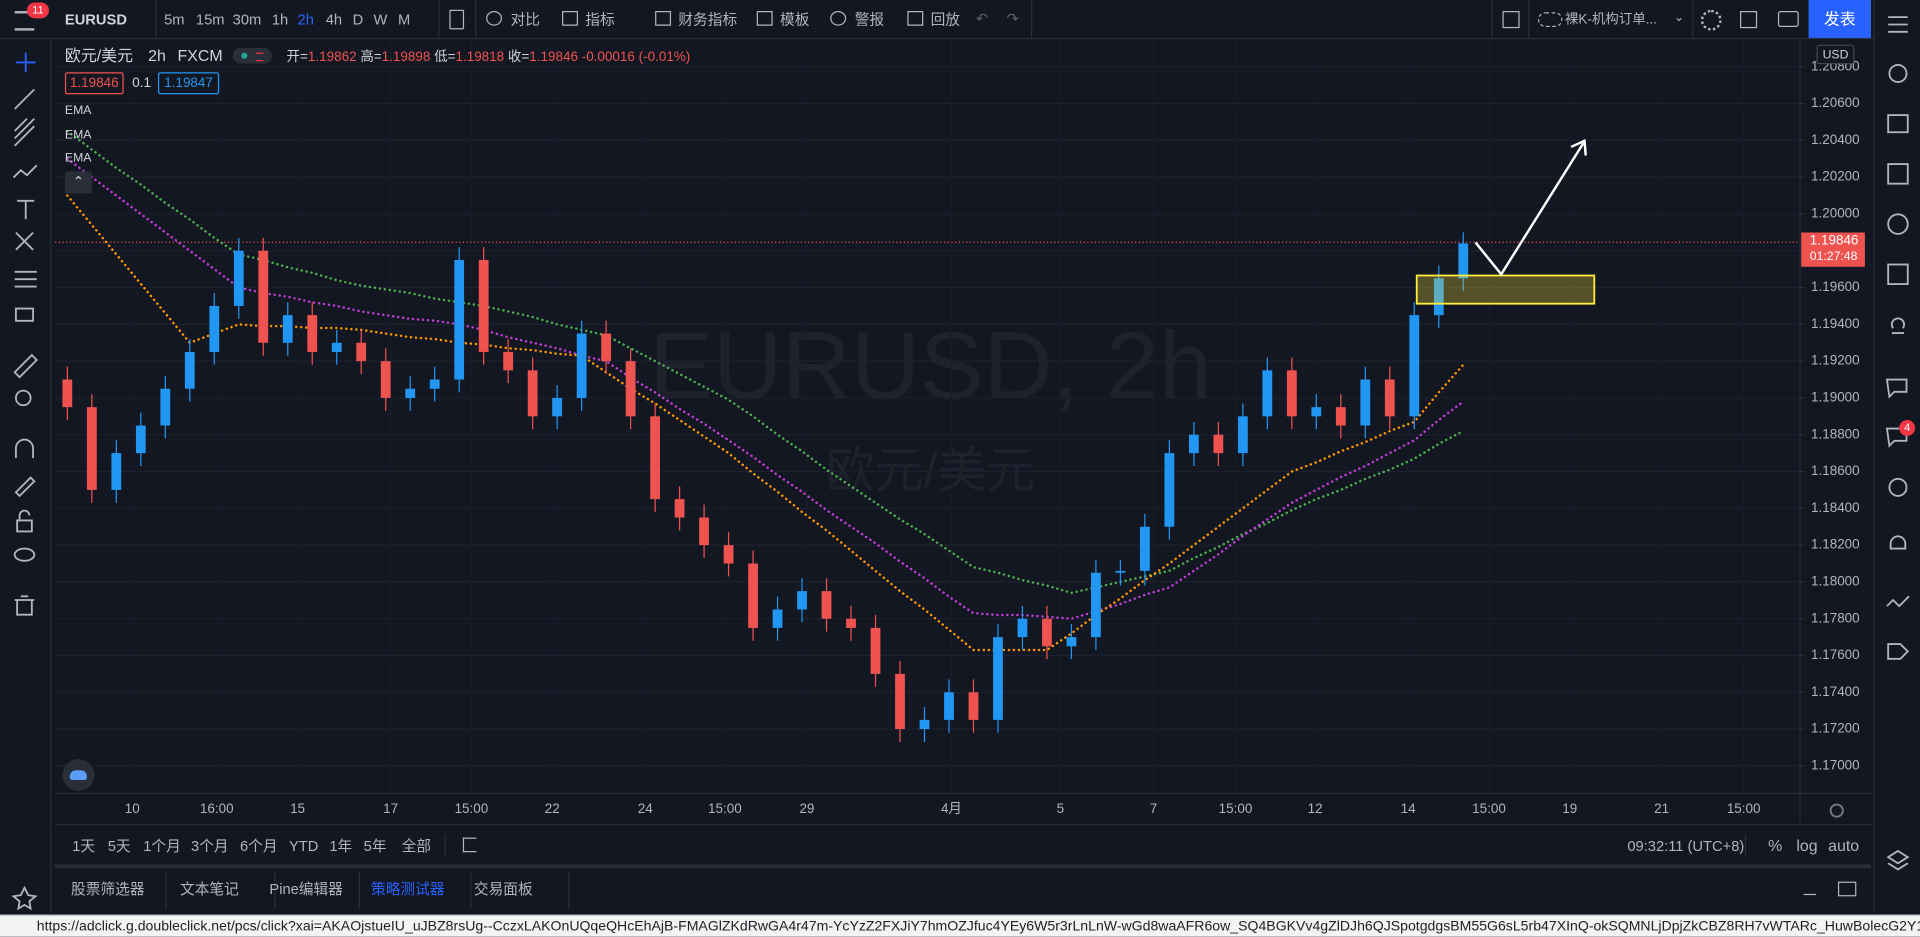 The image size is (1920, 937). I want to click on interval-button: 5m, so click(174, 20).